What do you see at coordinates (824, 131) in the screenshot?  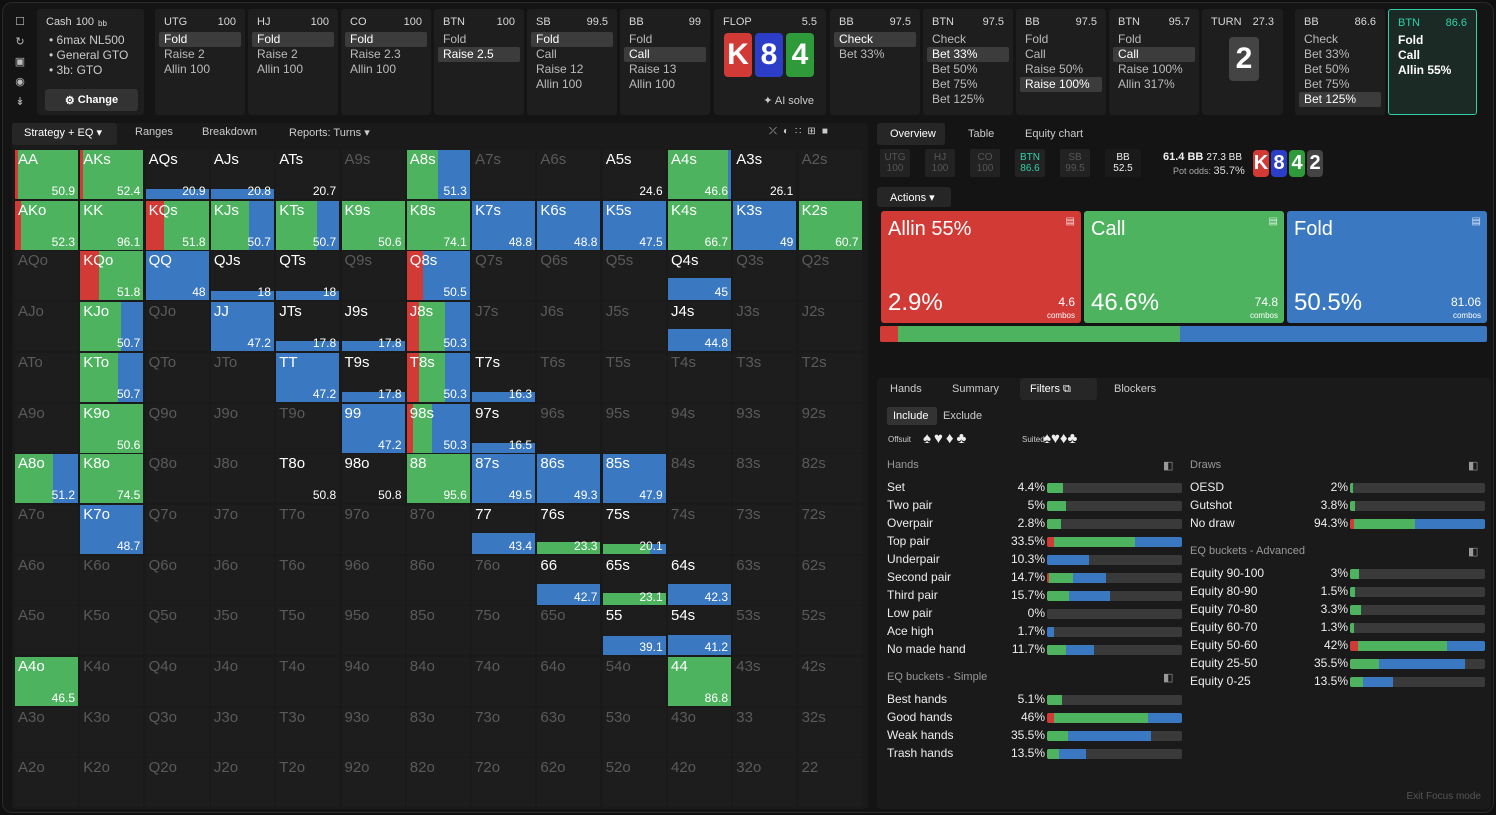 I see `square-icon: ■` at bounding box center [824, 131].